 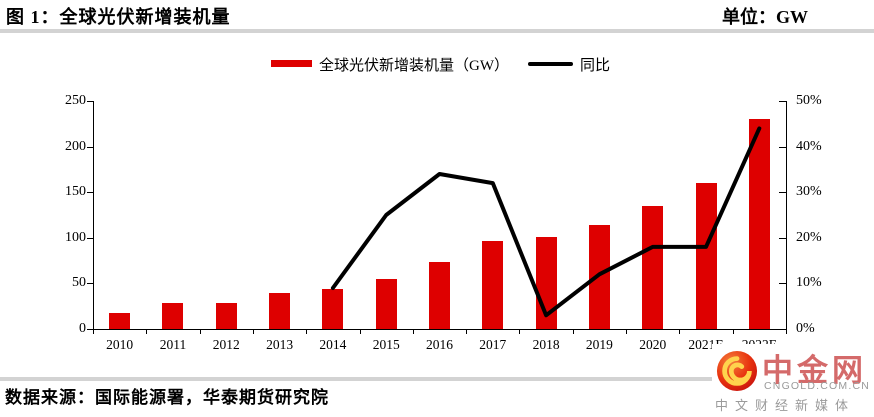 I want to click on data-source-note: 数据来源：国际能源署，华泰期货研究院, so click(x=167, y=397).